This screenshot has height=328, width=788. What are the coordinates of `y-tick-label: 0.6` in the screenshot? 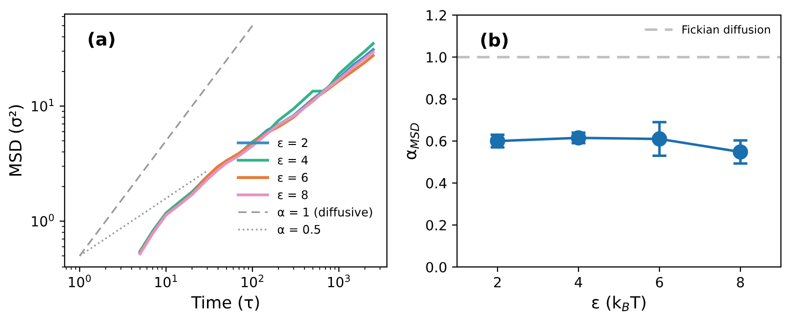 It's located at (436, 141).